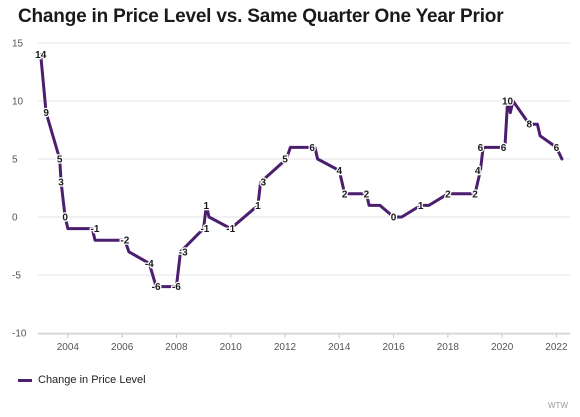 The image size is (580, 417). What do you see at coordinates (183, 252) in the screenshot?
I see `data-label: -3` at bounding box center [183, 252].